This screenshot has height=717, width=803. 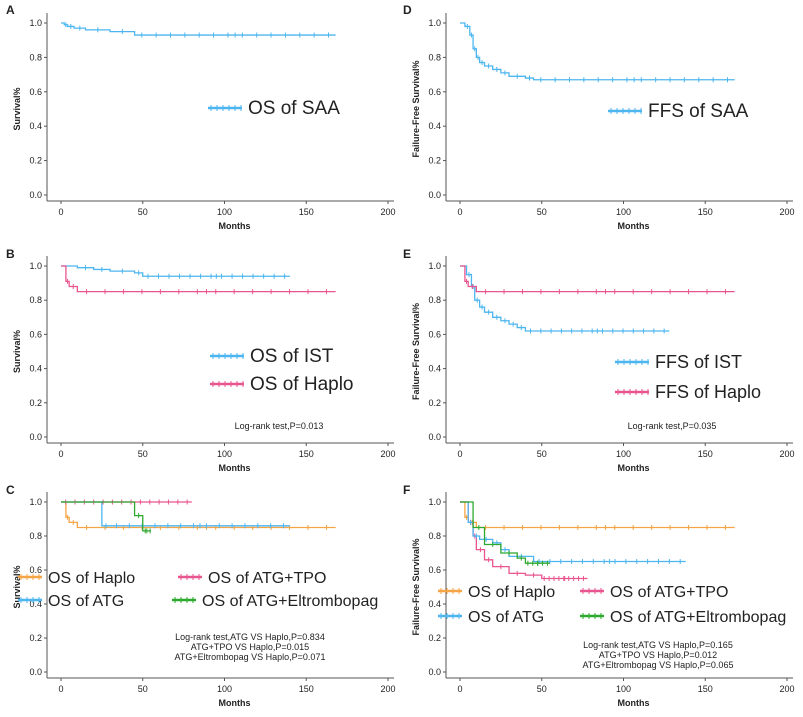 I want to click on legend-item: OS of IST, so click(x=272, y=356).